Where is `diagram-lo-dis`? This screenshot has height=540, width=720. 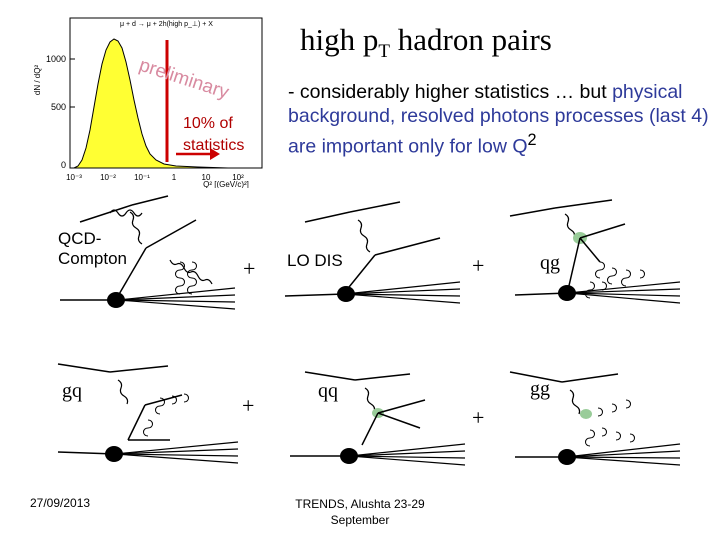
diagram-lo-dis is located at coordinates (372, 252).